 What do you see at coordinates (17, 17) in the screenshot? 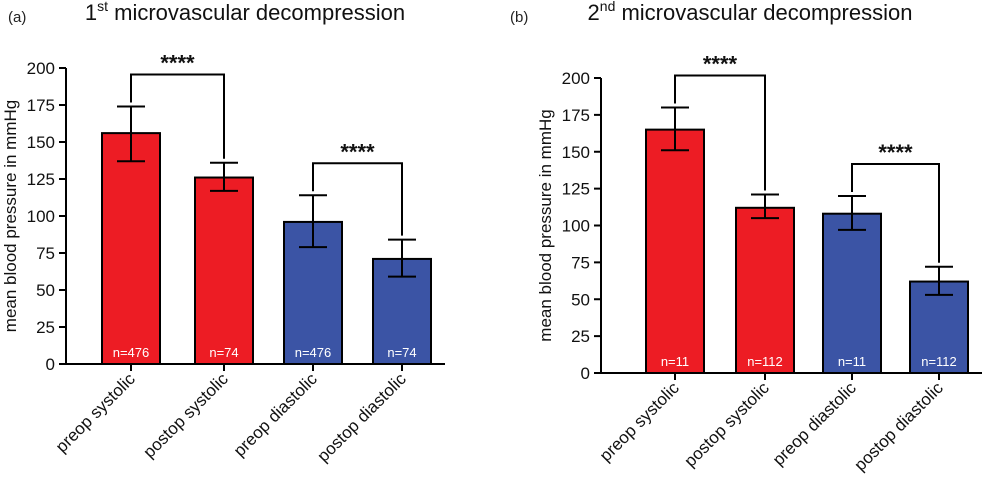
I see `panel-label: (a)` at bounding box center [17, 17].